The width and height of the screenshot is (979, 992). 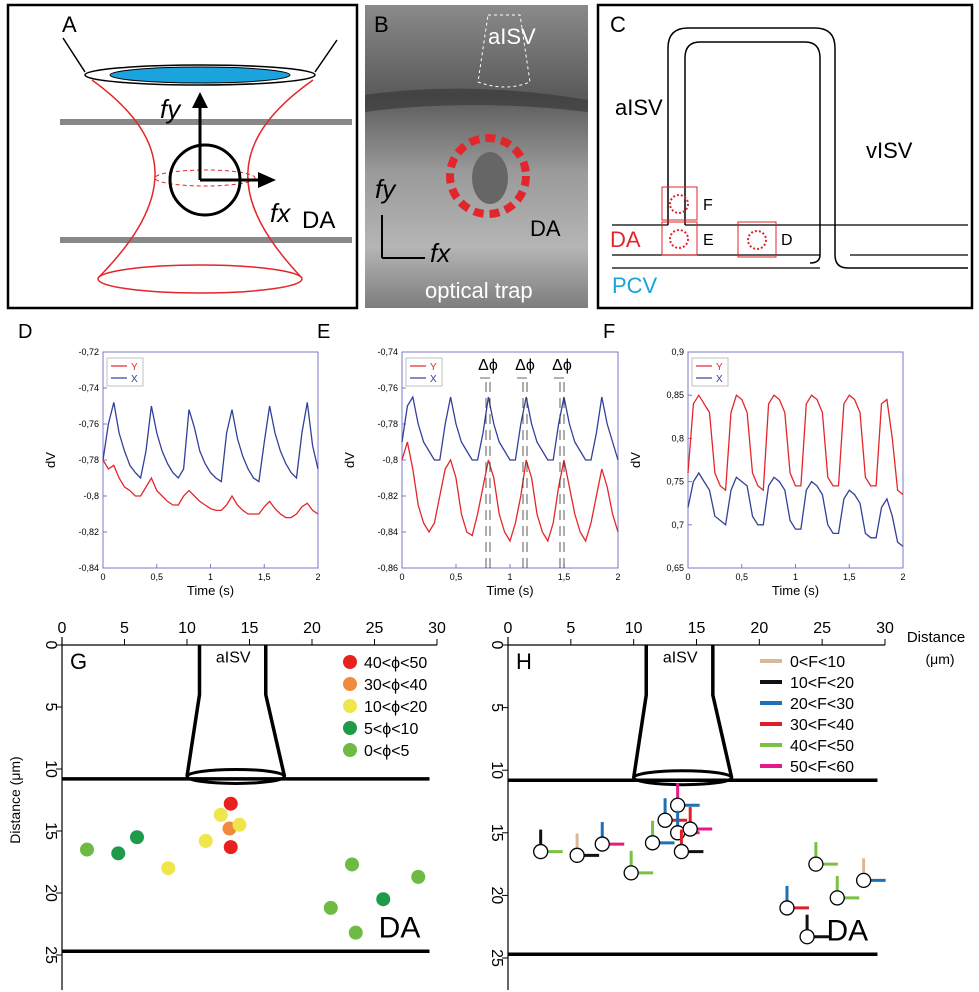 I want to click on x-axis-label: Time (s), so click(x=210, y=590).